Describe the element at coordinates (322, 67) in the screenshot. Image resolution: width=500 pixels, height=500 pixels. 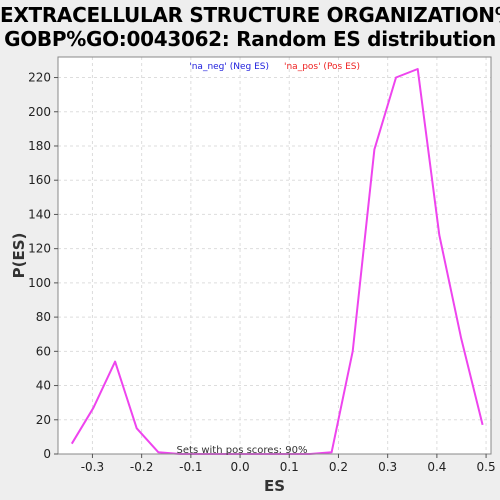
I see `legend-entry-pos: 'na_pos' (Pos ES)` at that location.